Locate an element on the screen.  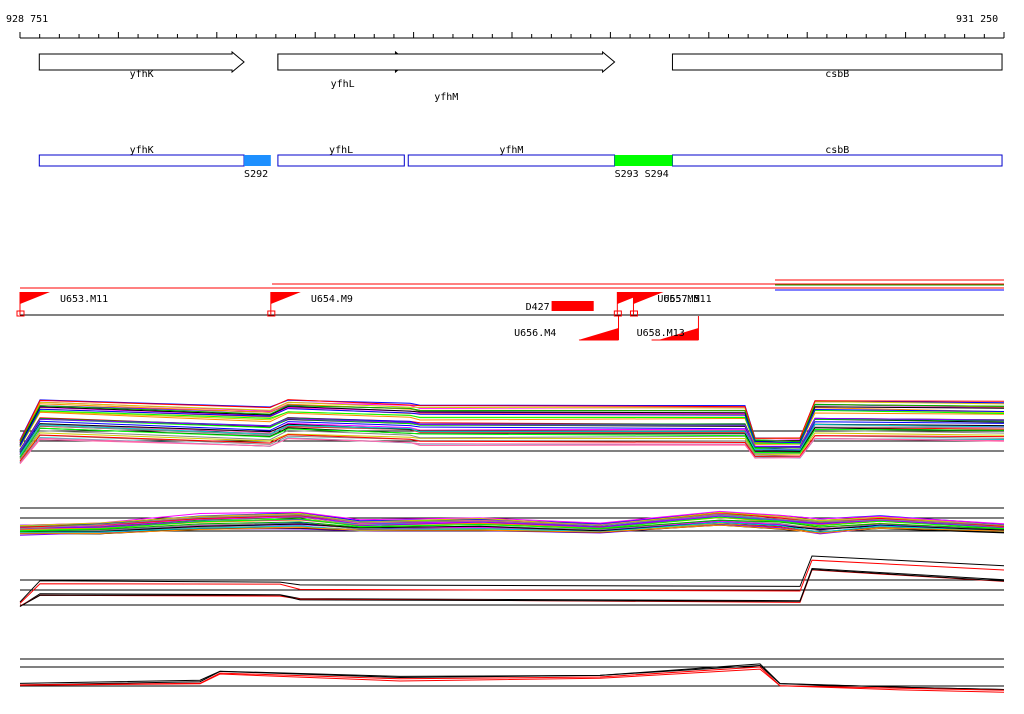
gene-track: yfhK yfhL yfhM csbB is located at coordinates (520, 76).